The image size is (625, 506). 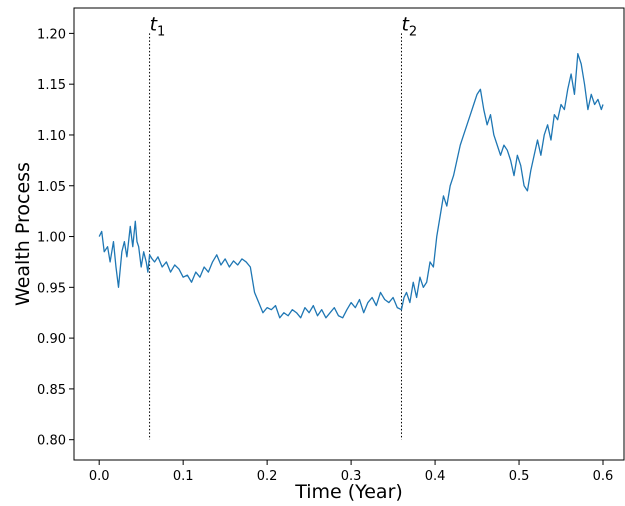 What do you see at coordinates (51, 288) in the screenshot?
I see `y-tick-label: 0.95` at bounding box center [51, 288].